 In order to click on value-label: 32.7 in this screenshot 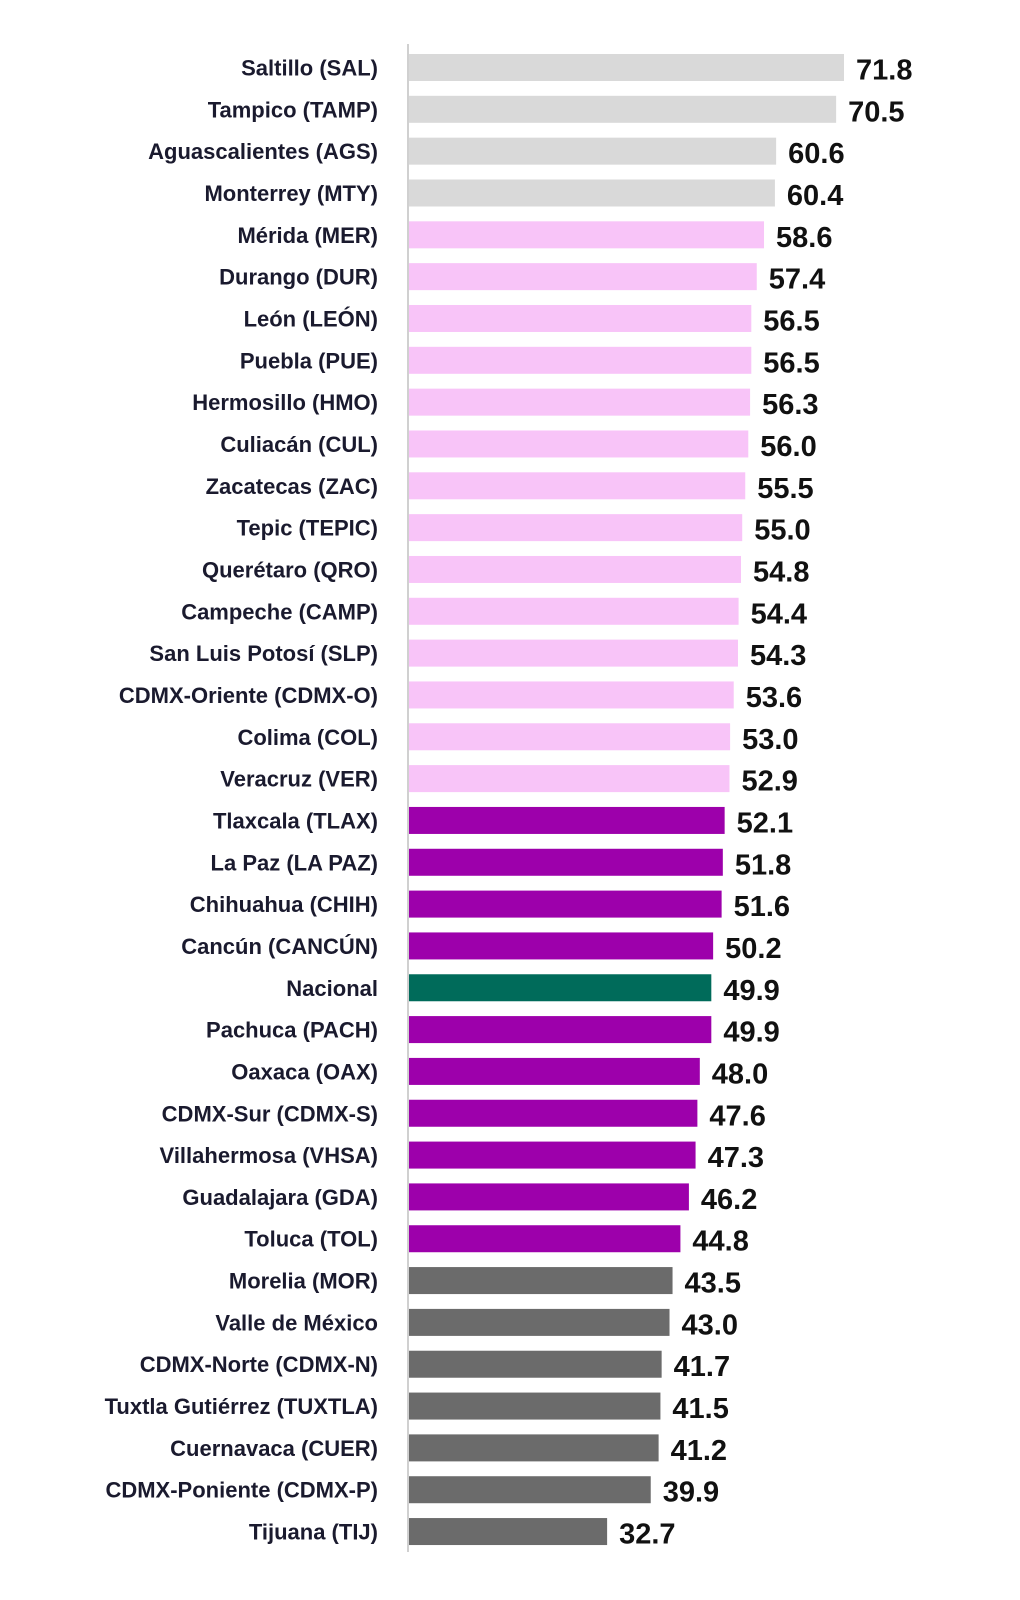, I will do `click(647, 1535)`.